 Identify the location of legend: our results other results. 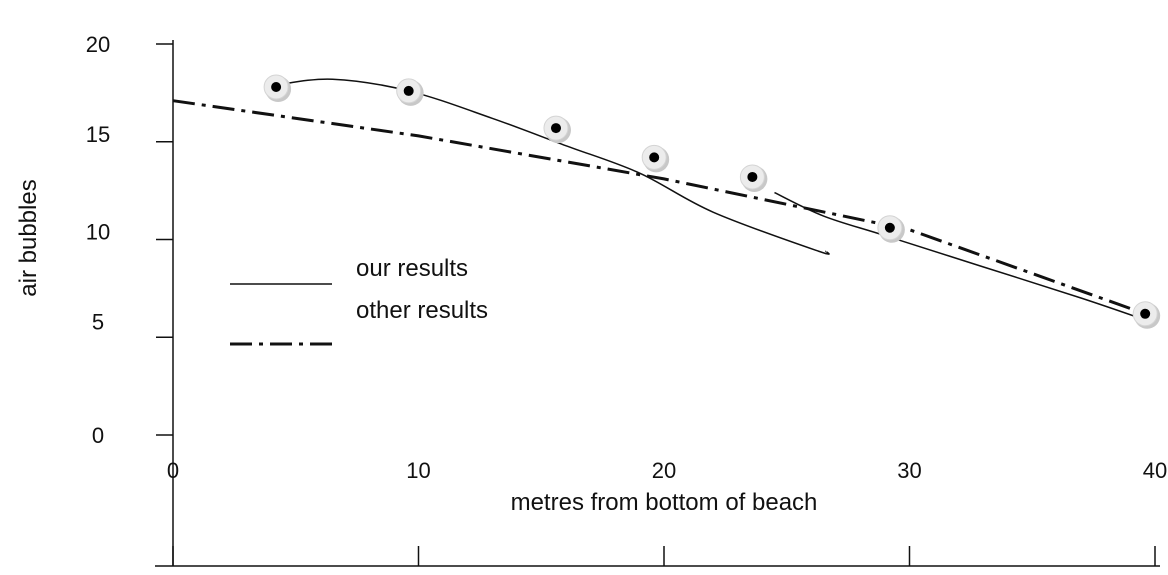
(359, 300).